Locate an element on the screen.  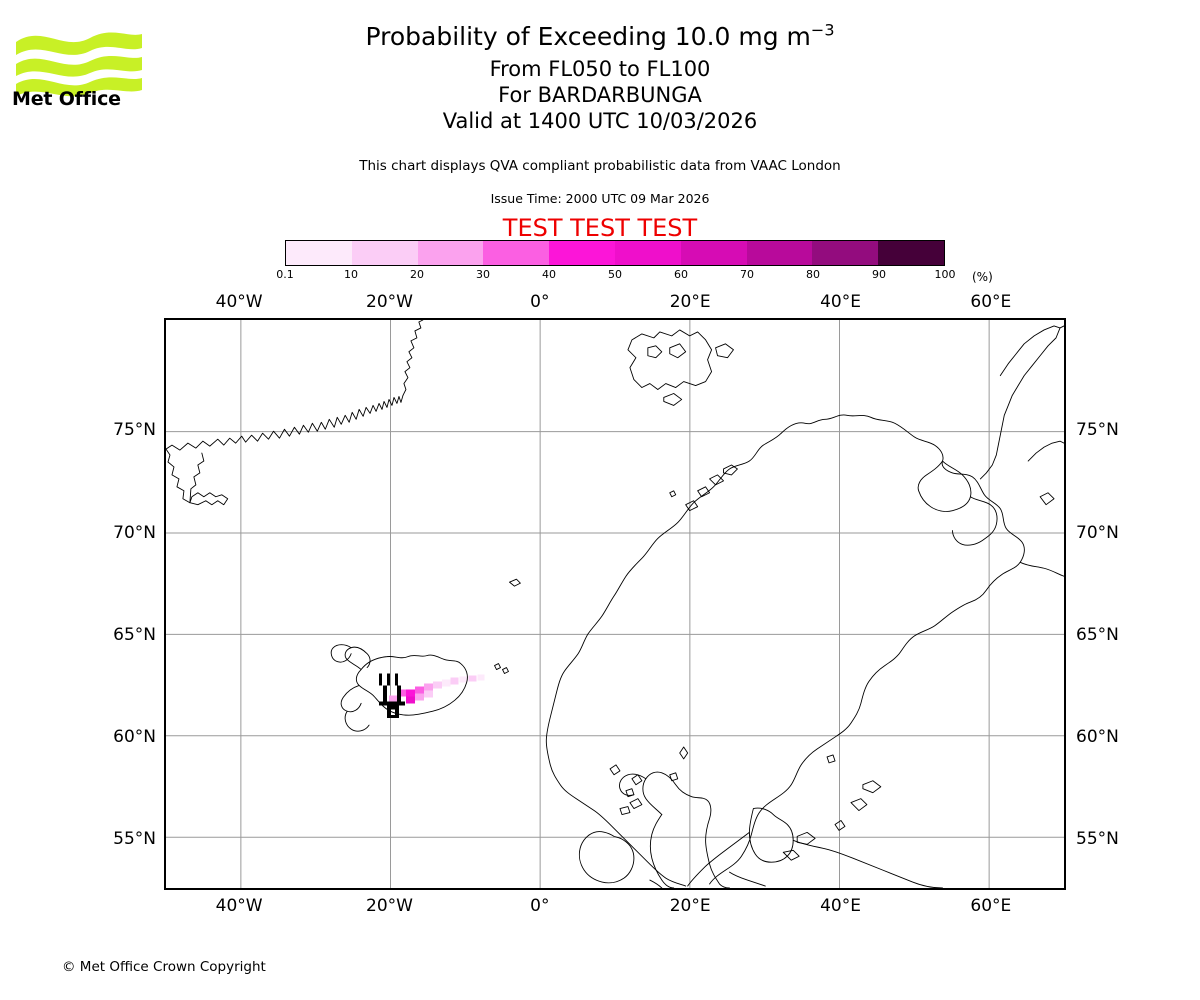
volcano-marker is located at coordinates (392, 696).